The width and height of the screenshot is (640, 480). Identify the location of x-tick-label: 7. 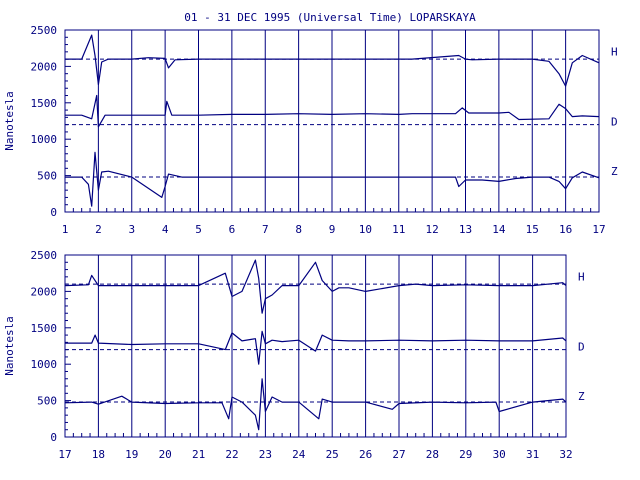
(265, 229).